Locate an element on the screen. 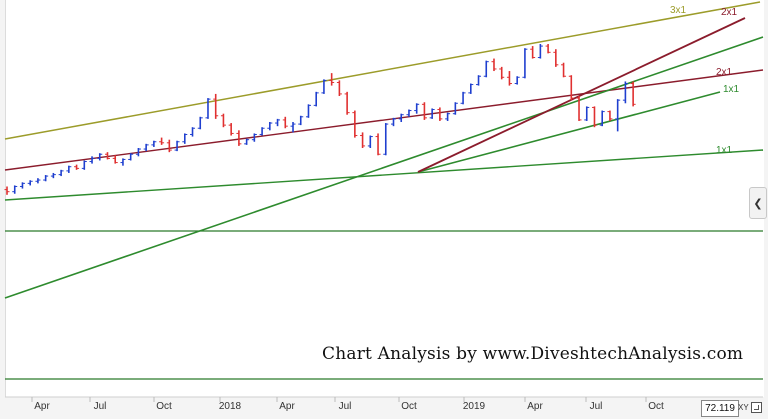 The width and height of the screenshot is (768, 419). zoom-icon is located at coordinates (756, 407).